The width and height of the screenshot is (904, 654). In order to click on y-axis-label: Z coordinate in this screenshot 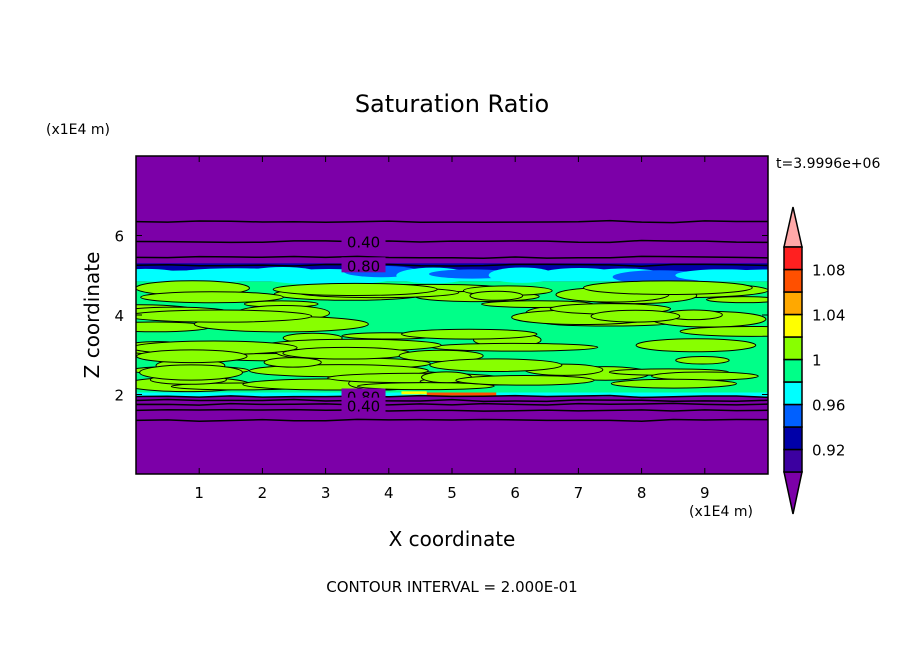, I will do `click(92, 315)`.